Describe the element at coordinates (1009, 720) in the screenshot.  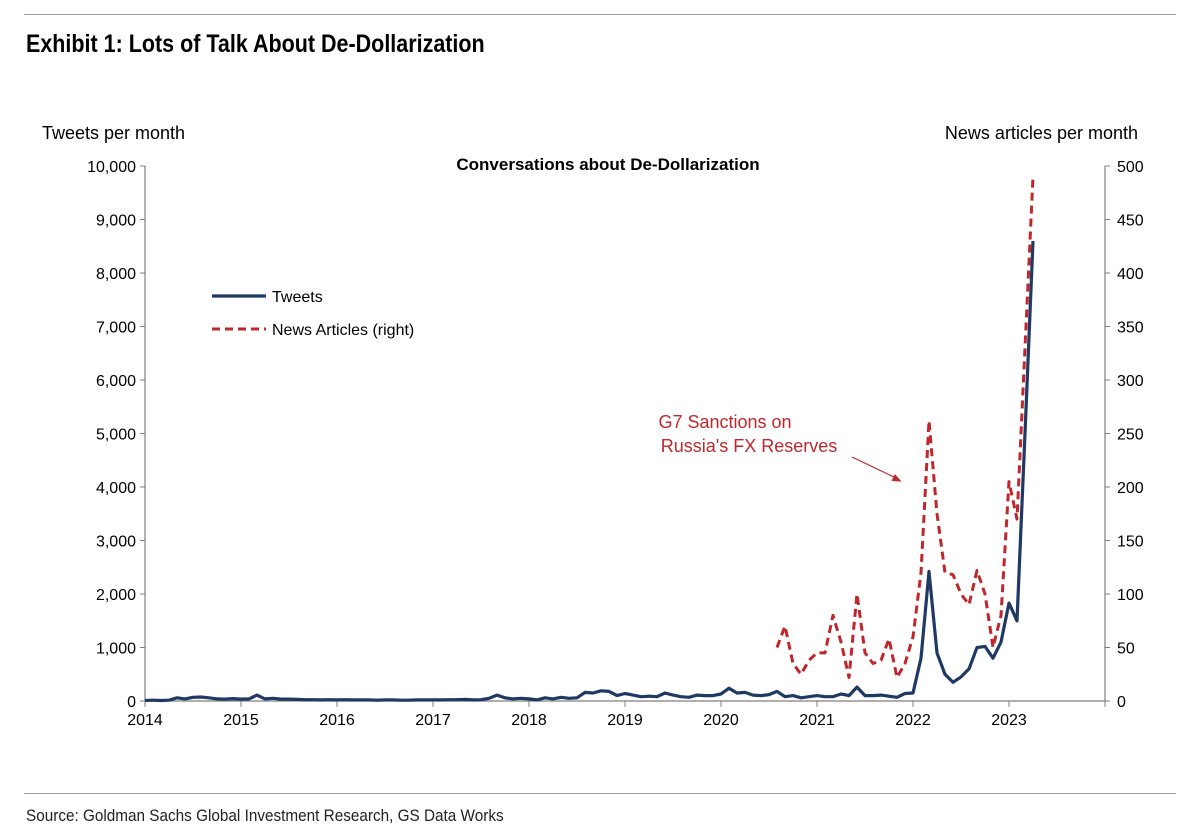
I see `x-tick-label: 2023` at that location.